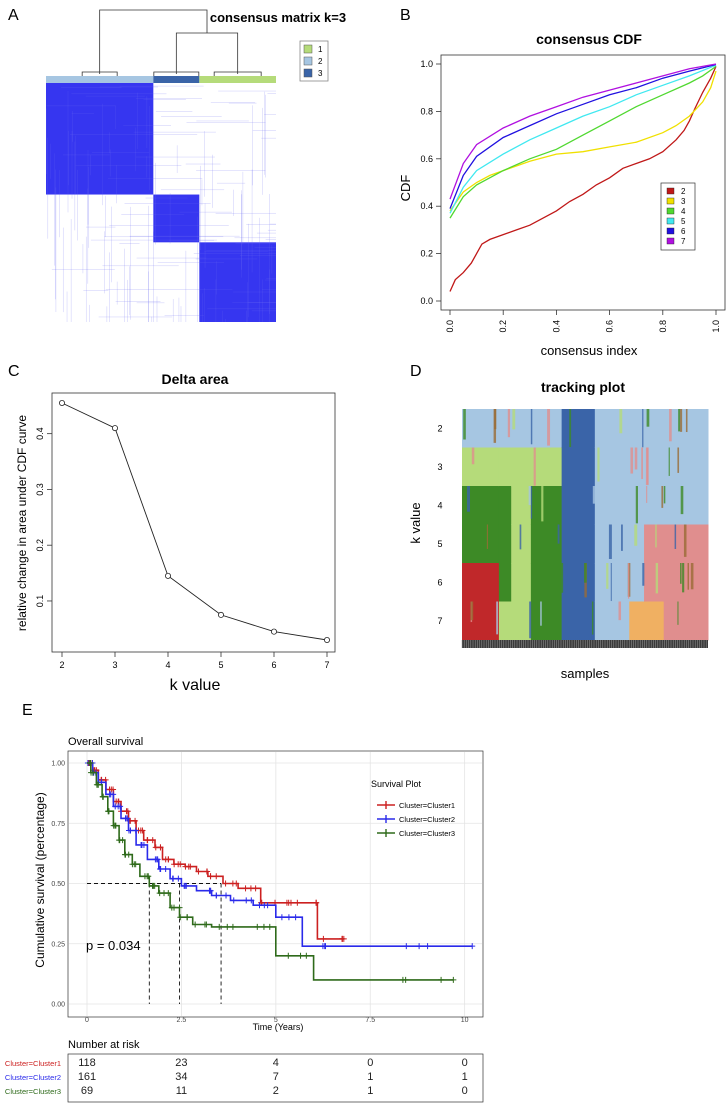 The image size is (728, 1104). I want to click on delta-line, so click(194, 521).